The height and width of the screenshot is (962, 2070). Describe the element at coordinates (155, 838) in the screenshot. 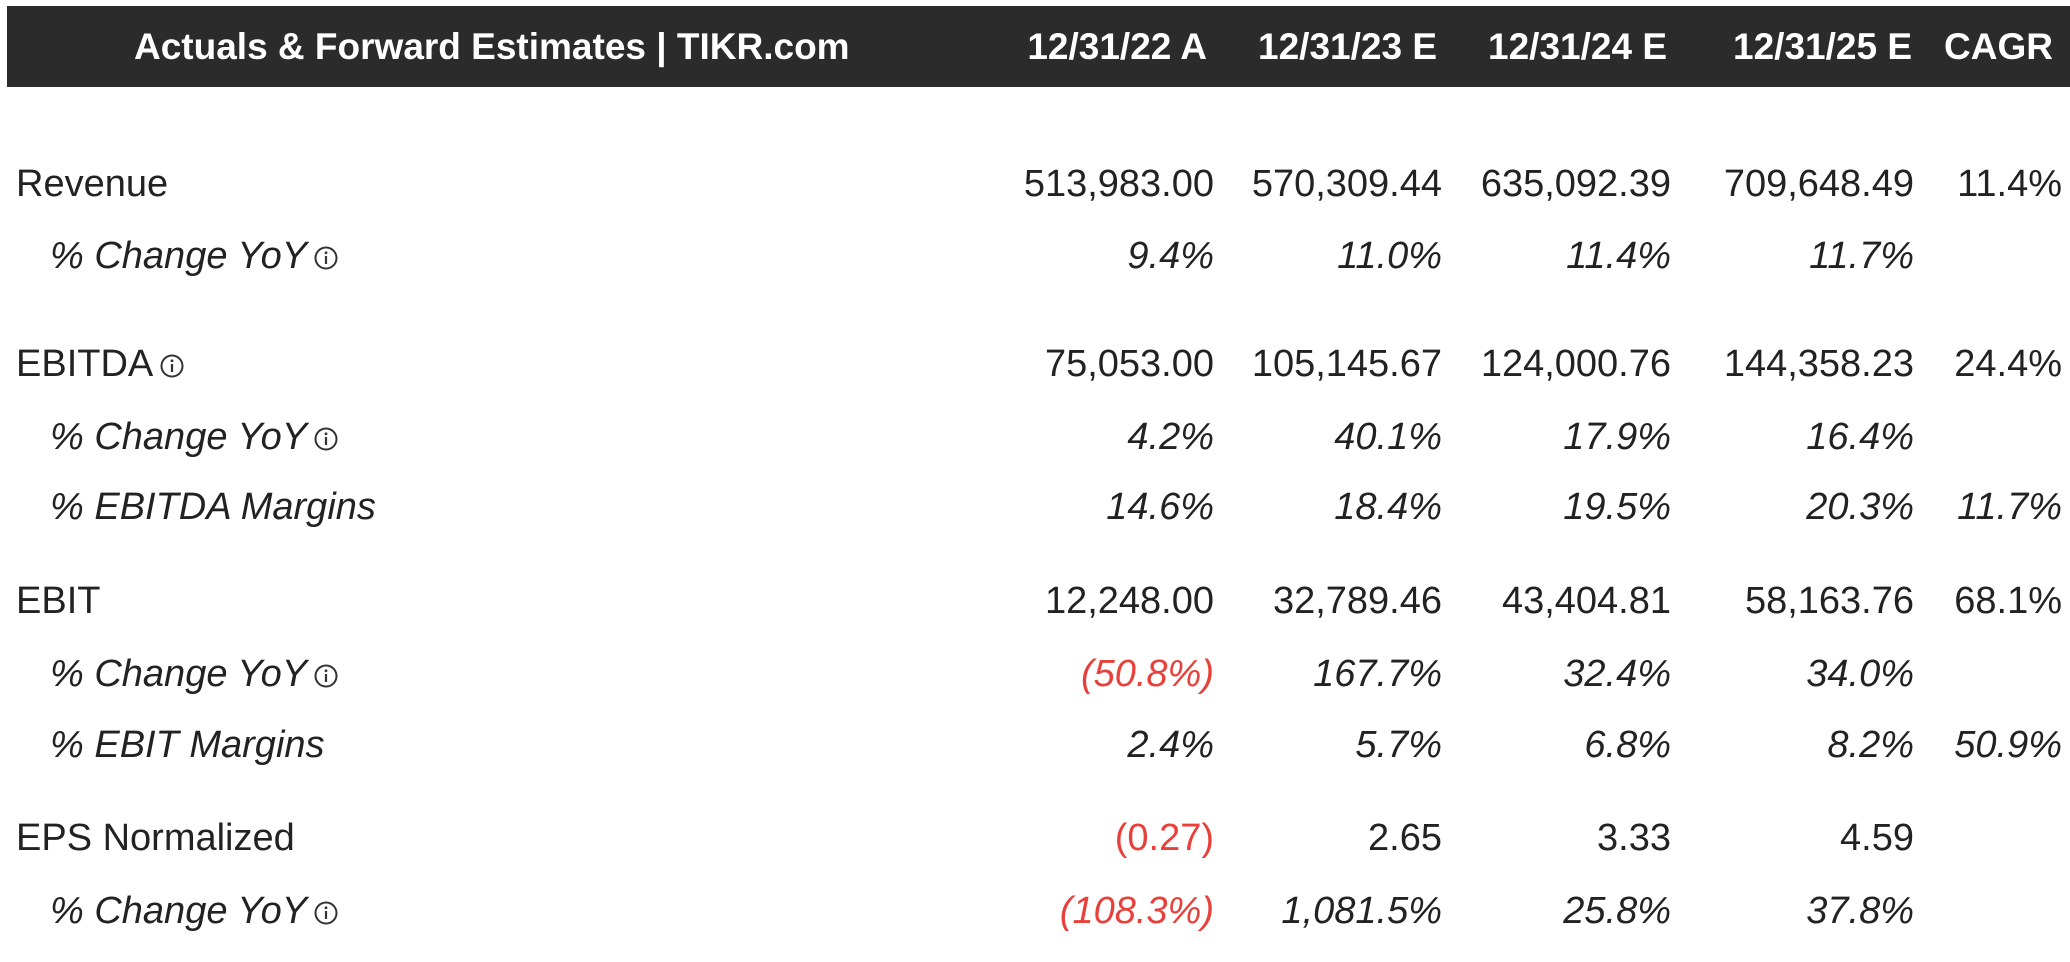

I see `row-label: EPS Normalized` at that location.